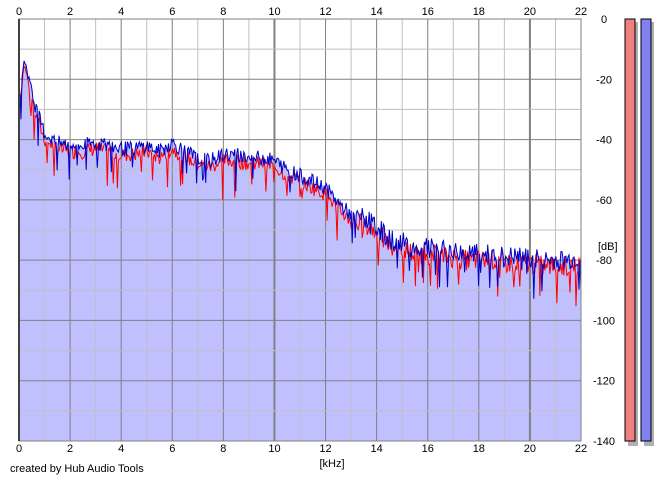  I want to click on x-tick-label-bottom: 0, so click(19, 449).